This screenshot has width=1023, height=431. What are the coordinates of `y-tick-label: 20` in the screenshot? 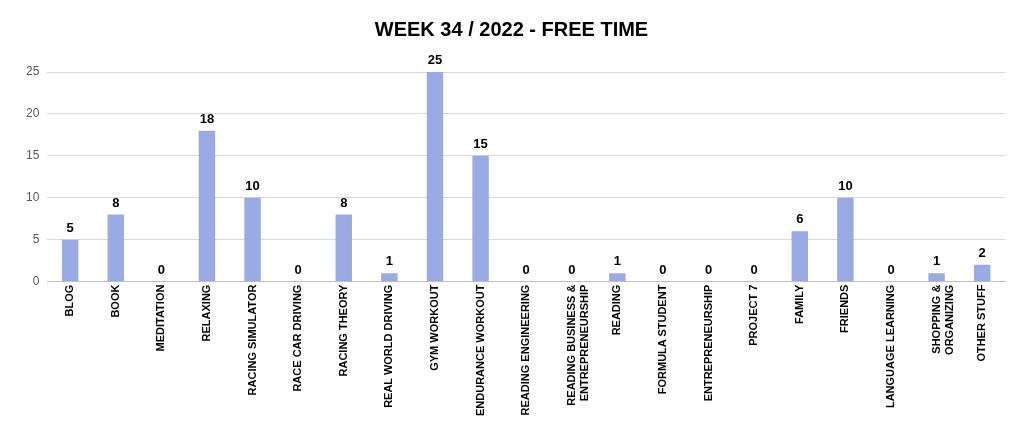 It's located at (32, 113).